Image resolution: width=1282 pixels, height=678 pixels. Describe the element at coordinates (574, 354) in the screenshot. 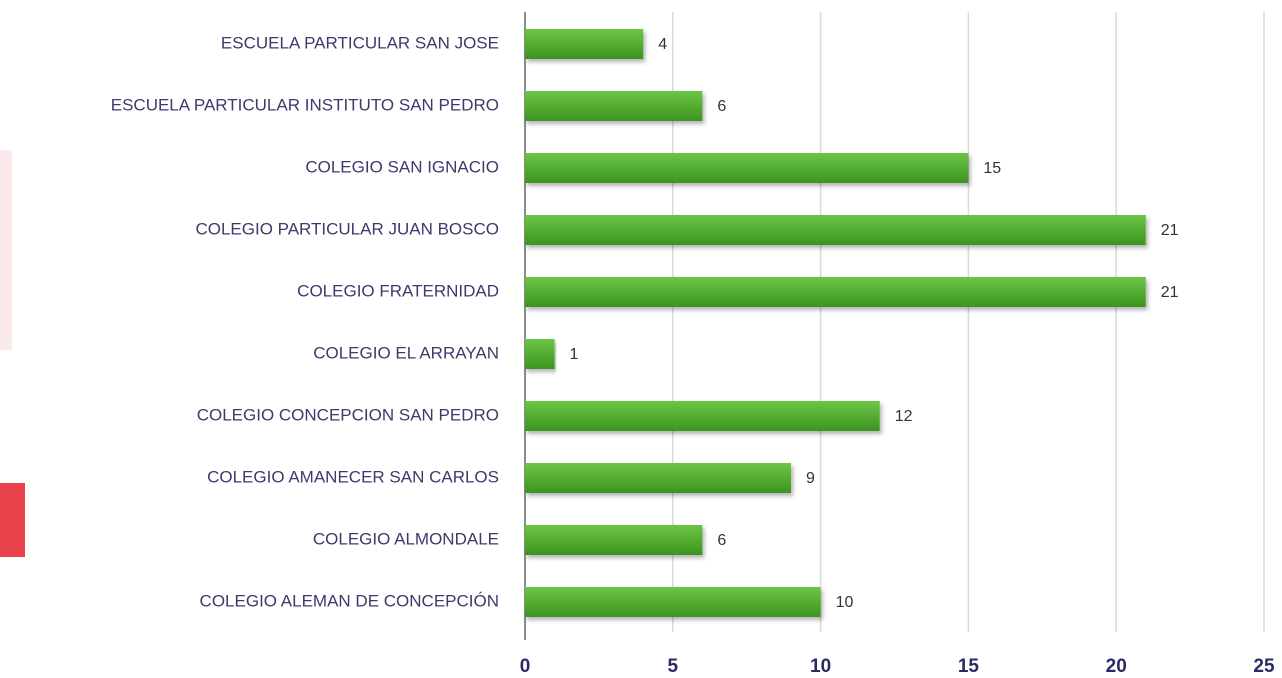

I see `data-label: 1` at that location.